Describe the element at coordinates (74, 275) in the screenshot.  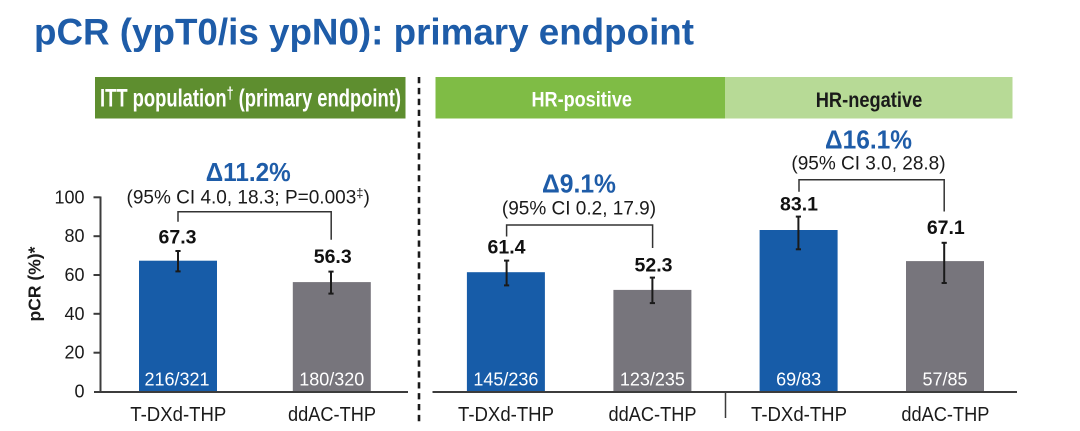
I see `svg-text: 60` at that location.